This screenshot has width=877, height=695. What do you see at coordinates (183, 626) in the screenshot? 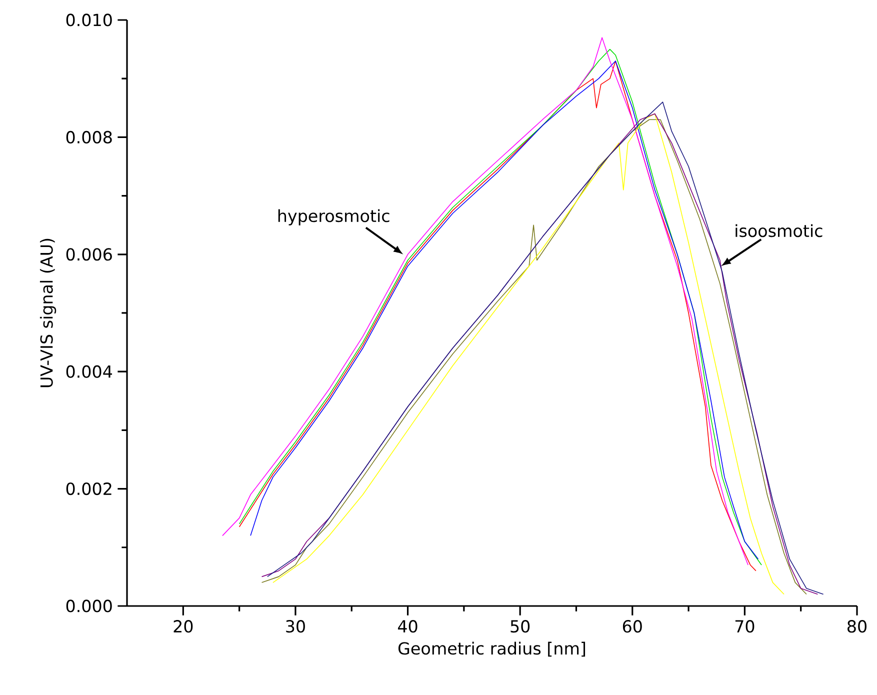
I see `x-tick-label: 20` at bounding box center [183, 626].